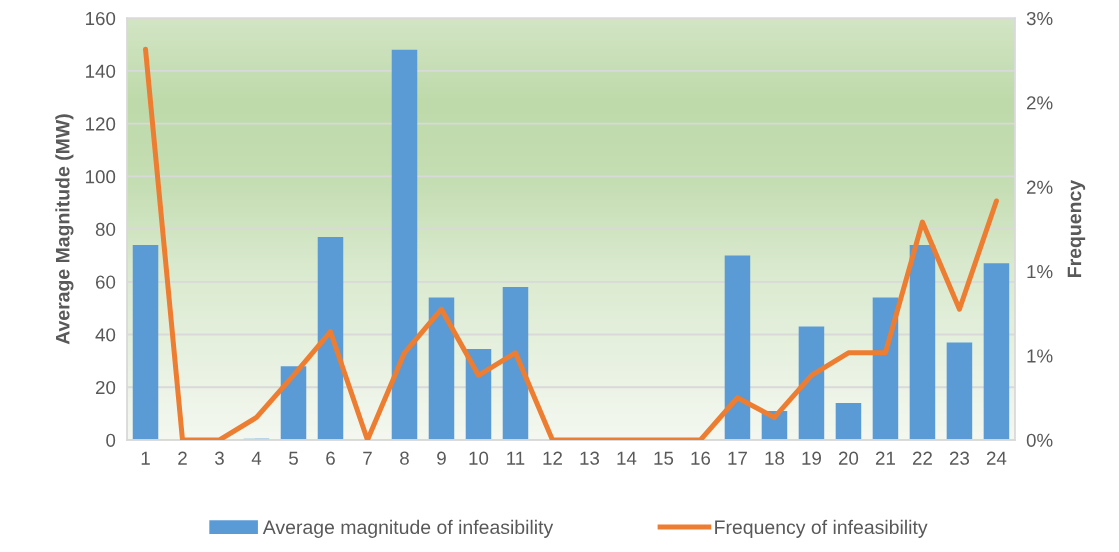 The width and height of the screenshot is (1119, 552). Describe the element at coordinates (775, 458) in the screenshot. I see `x-tick-label: 18` at that location.